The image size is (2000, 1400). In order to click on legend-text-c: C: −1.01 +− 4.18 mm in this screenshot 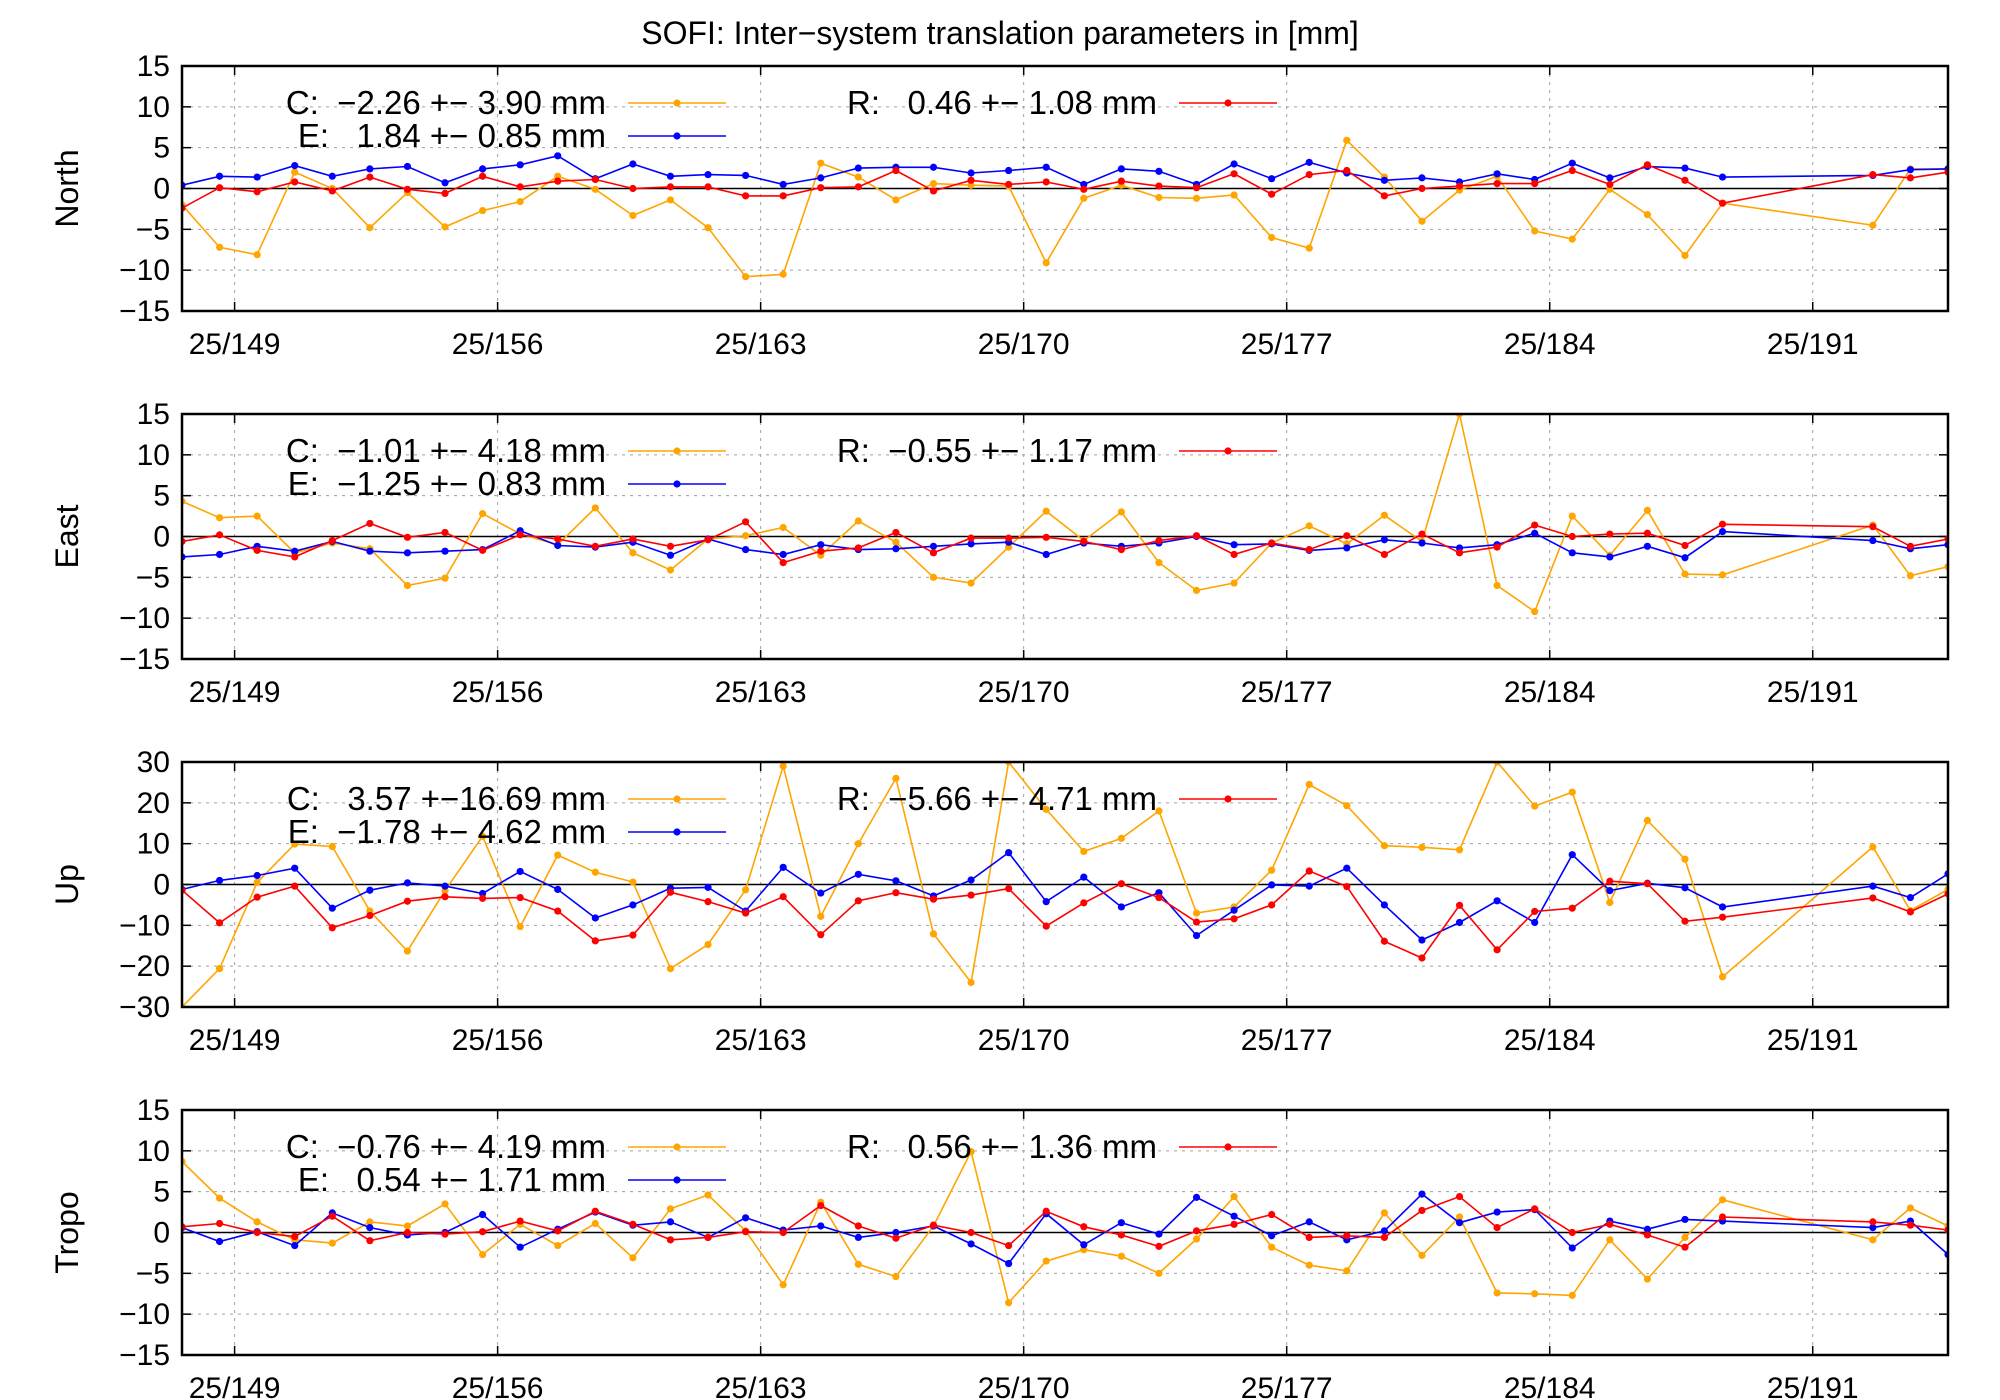, I will do `click(446, 450)`.